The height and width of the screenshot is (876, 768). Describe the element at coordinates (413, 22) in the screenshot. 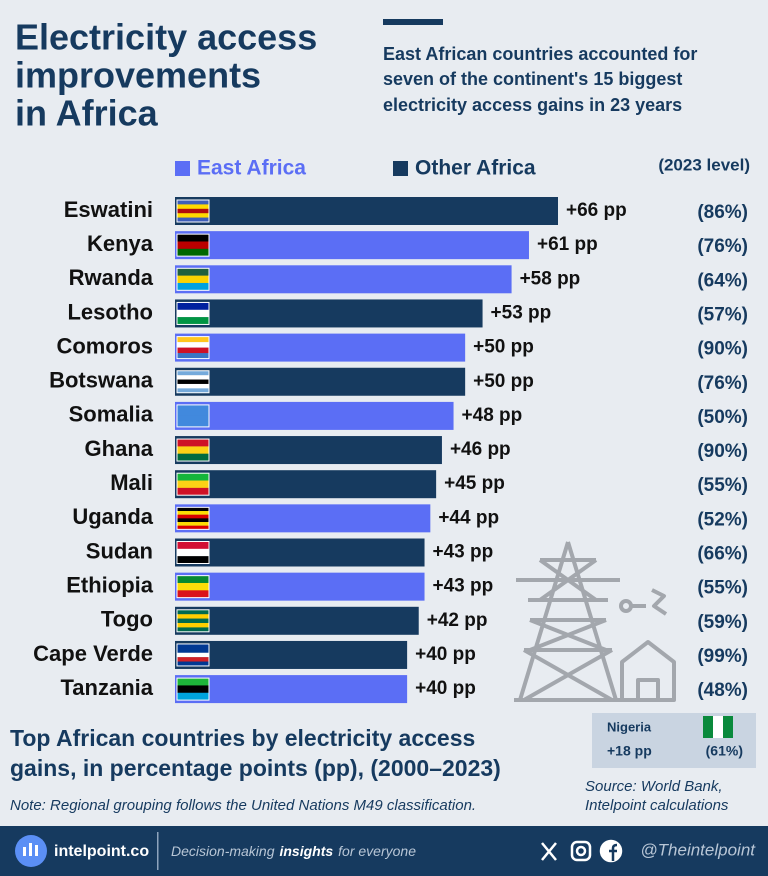

I see `accent-line` at that location.